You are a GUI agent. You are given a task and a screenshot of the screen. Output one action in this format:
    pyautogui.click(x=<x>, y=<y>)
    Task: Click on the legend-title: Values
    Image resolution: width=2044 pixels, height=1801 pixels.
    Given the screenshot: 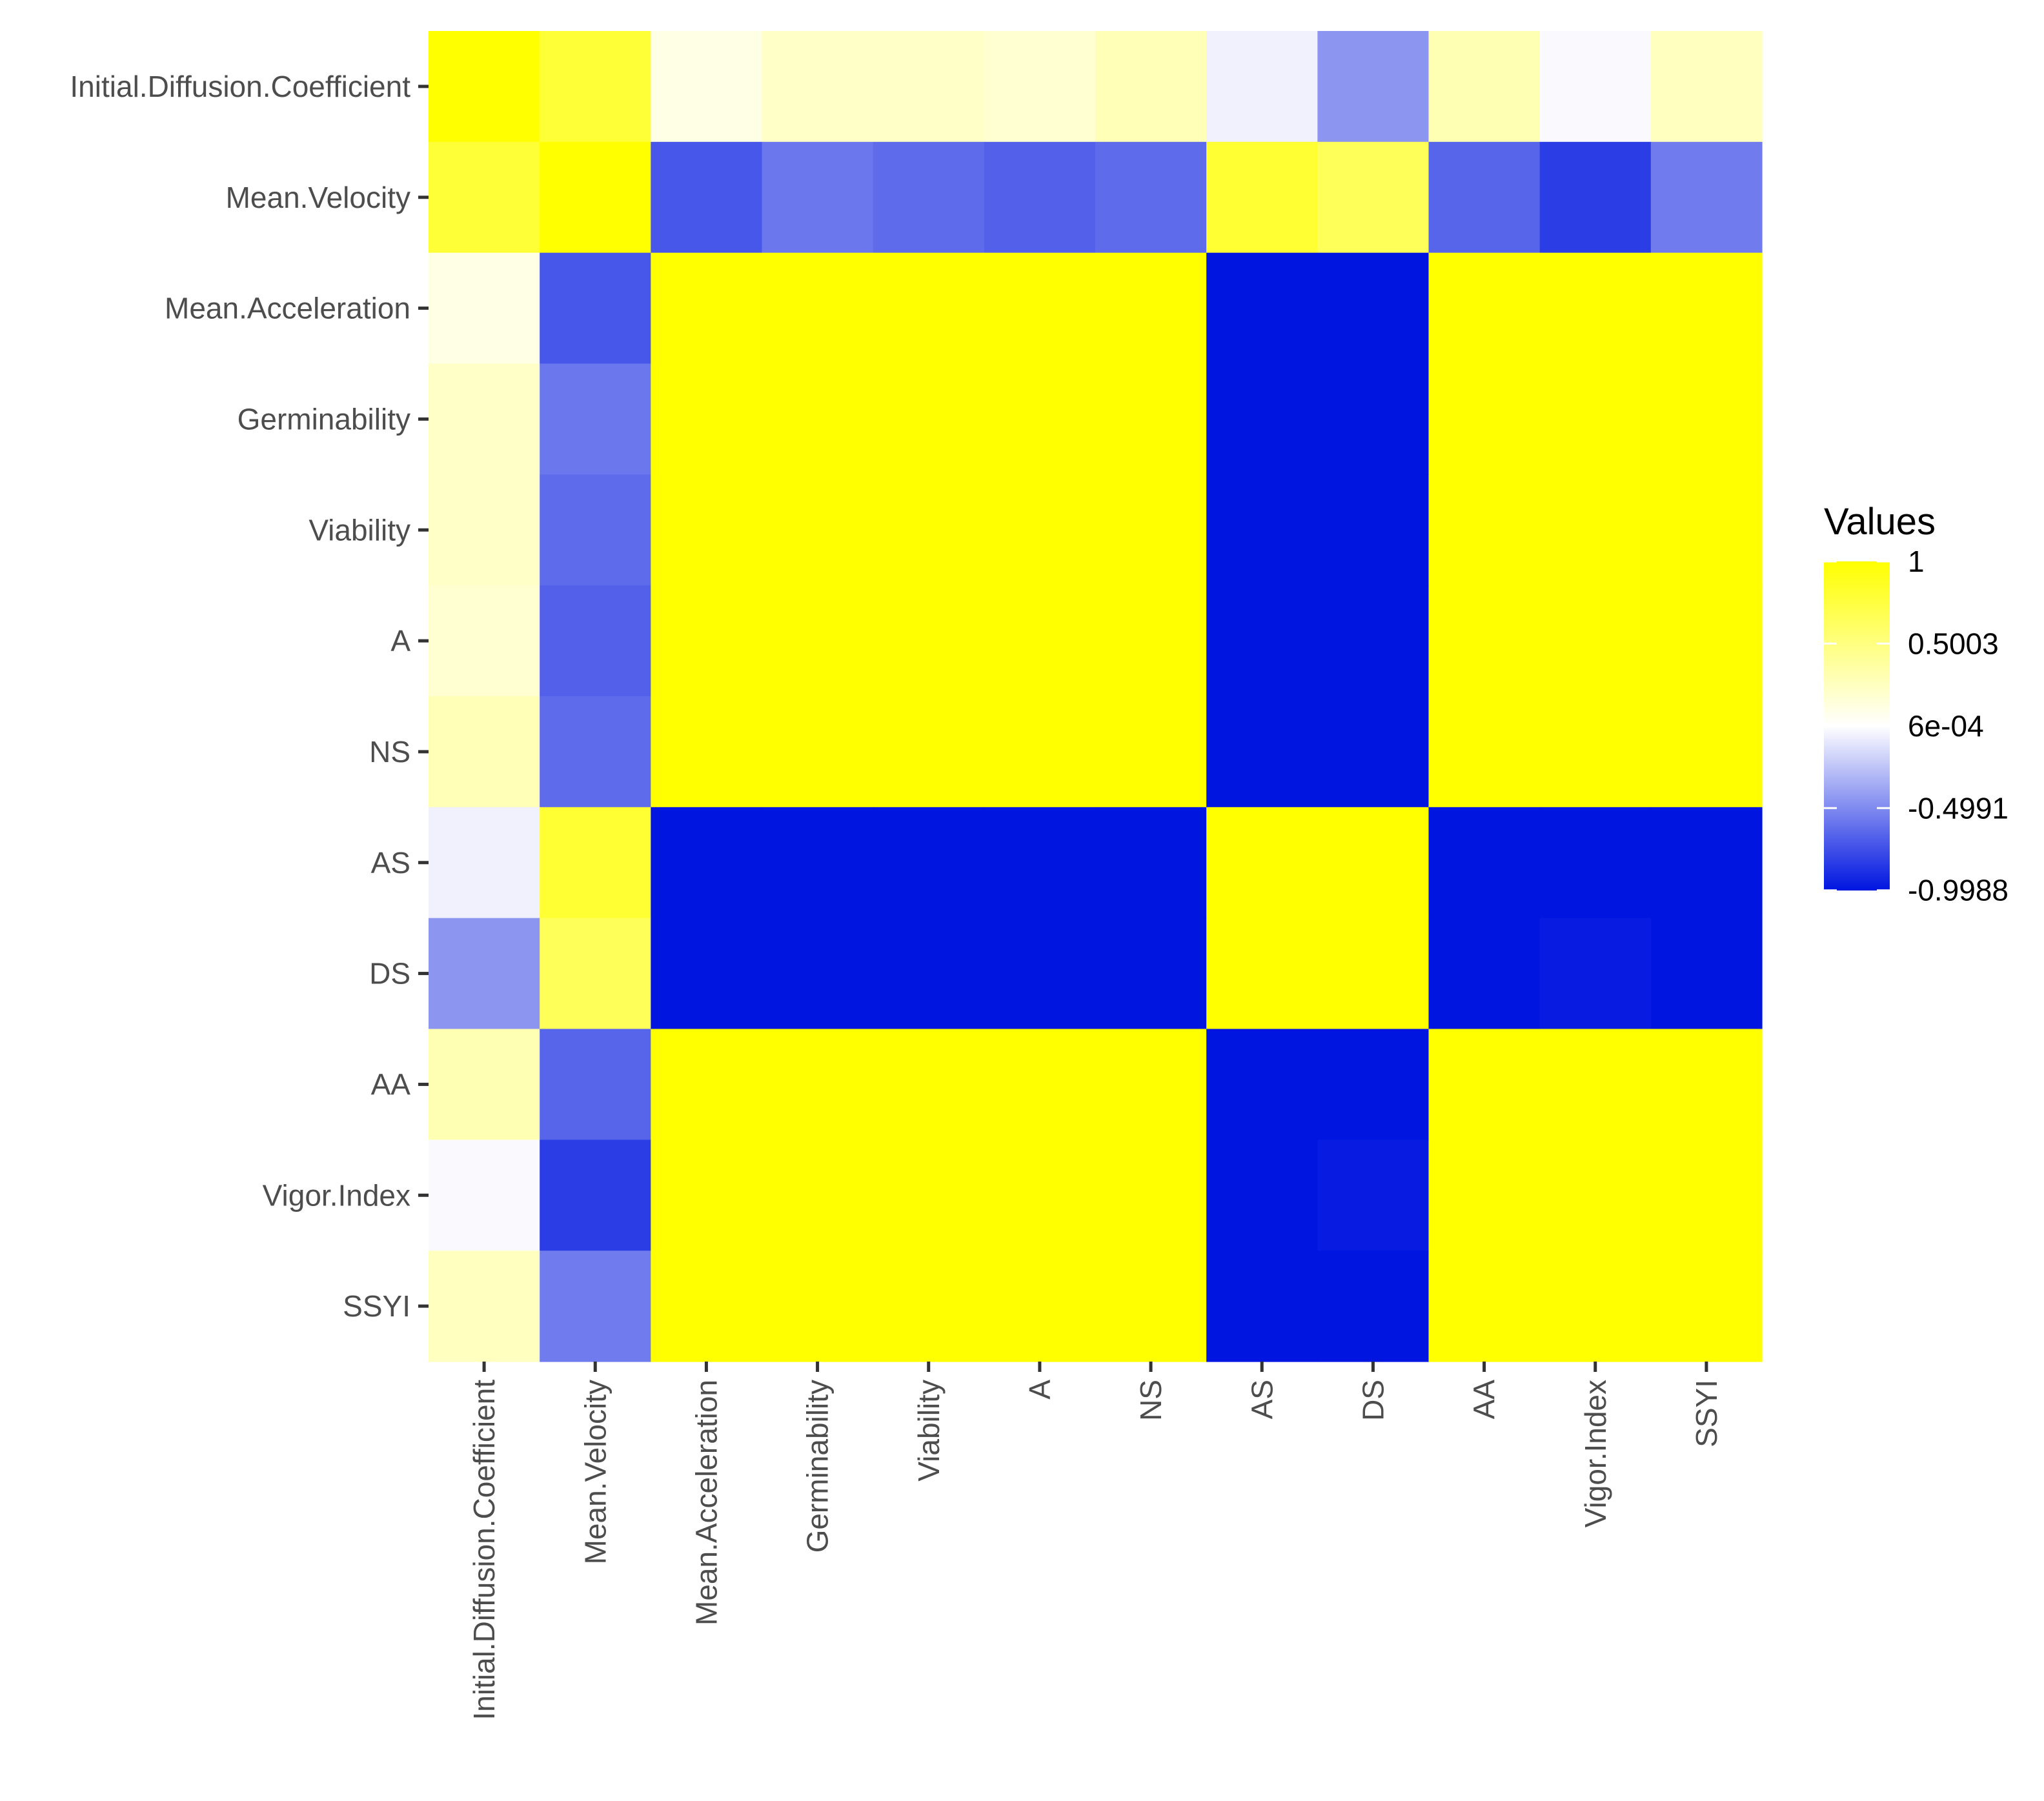 What is the action you would take?
    pyautogui.click(x=1880, y=522)
    